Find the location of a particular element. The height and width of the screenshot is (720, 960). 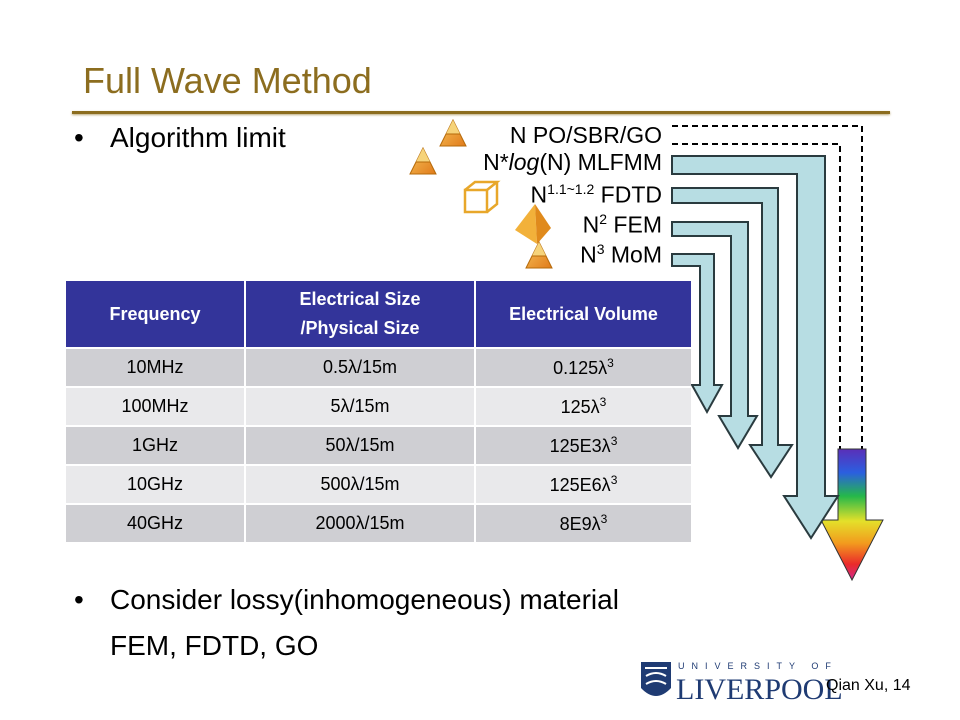

title-divider is located at coordinates (481, 112).